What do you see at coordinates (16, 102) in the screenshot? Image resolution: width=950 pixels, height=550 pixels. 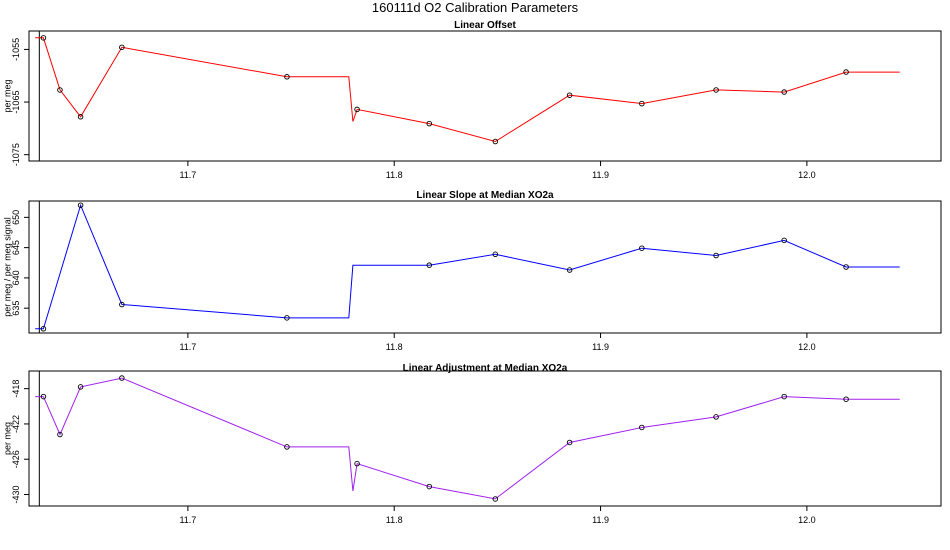 I see `panel-1-y-tick-label: -1065` at bounding box center [16, 102].